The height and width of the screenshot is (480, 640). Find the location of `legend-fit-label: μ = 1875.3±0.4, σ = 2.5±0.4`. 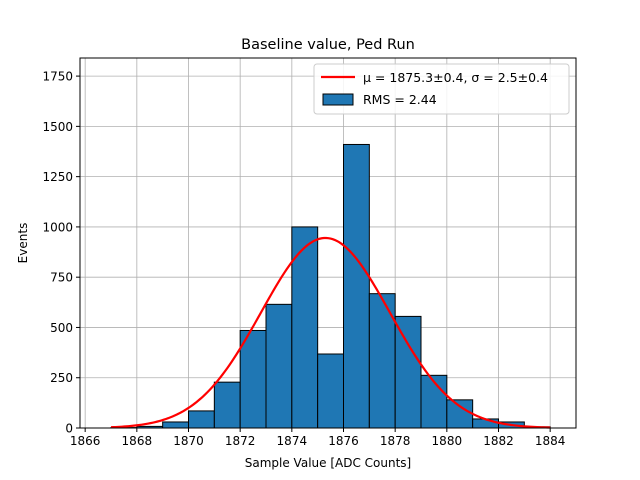

legend-fit-label: μ = 1875.3±0.4, σ = 2.5±0.4 is located at coordinates (455, 77).